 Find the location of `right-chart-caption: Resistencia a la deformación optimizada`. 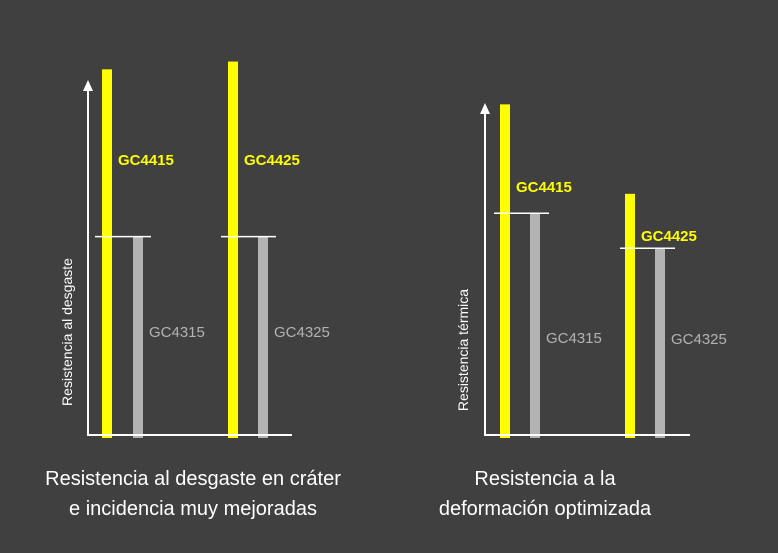

right-chart-caption: Resistencia a la deformación optimizada is located at coordinates (545, 494).